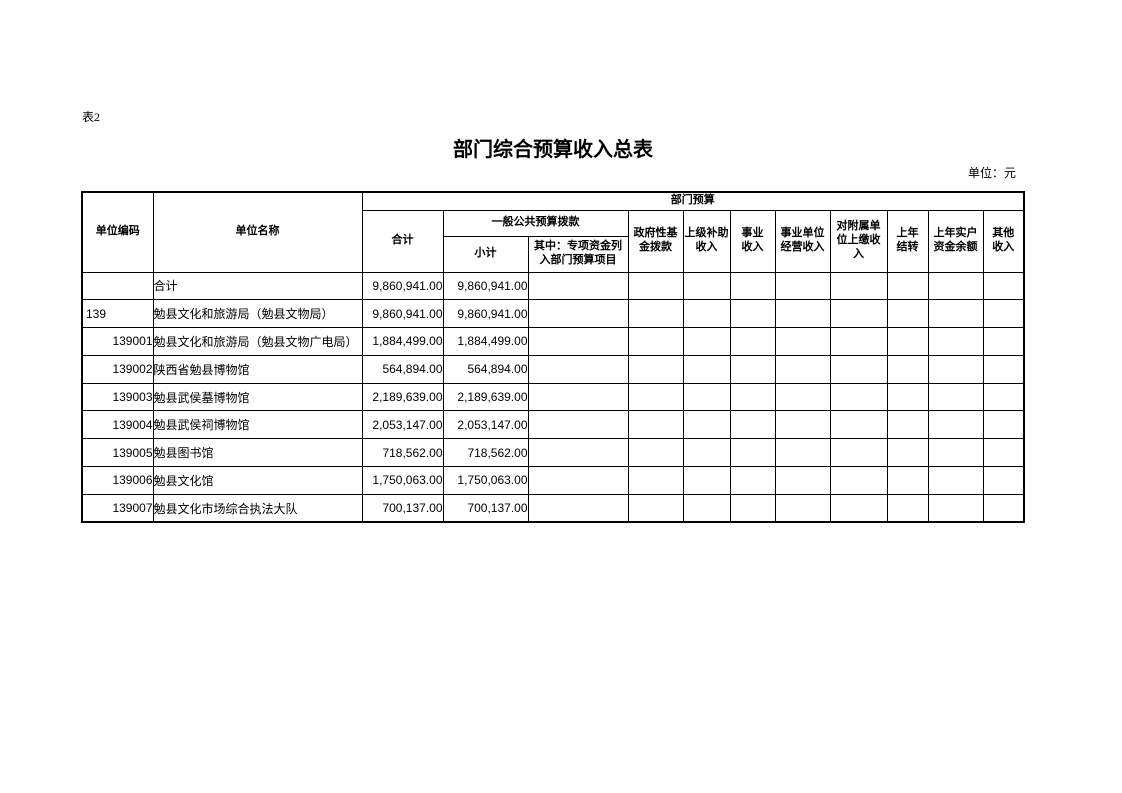 This screenshot has width=1122, height=793. I want to click on header-subtotal: 小计, so click(485, 254).